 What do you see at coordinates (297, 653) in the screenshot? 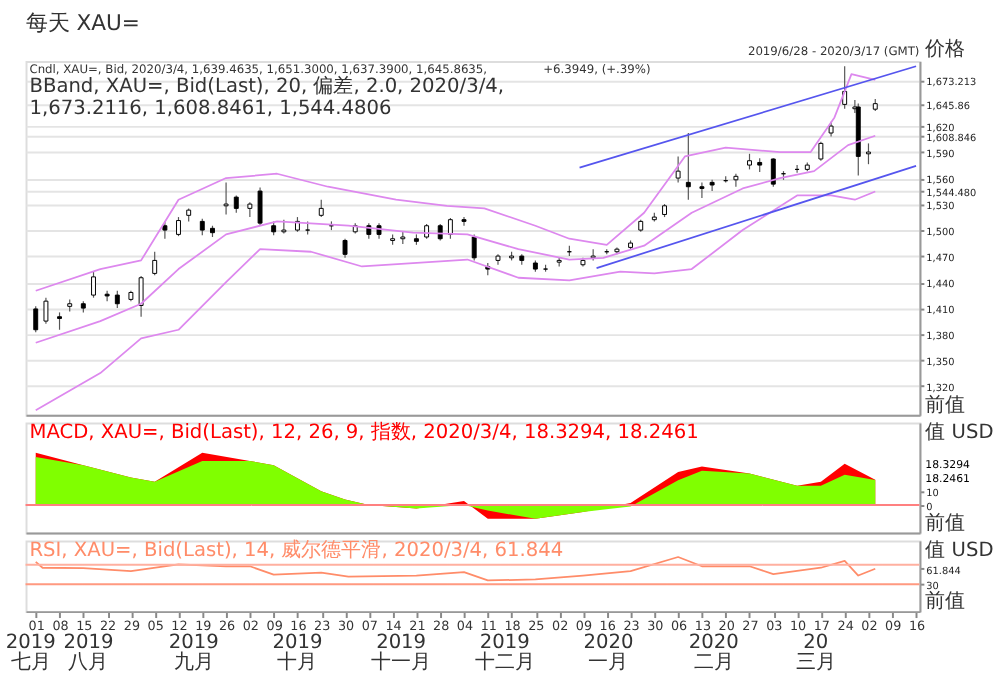
I see `text: 2019 十月` at bounding box center [297, 653].